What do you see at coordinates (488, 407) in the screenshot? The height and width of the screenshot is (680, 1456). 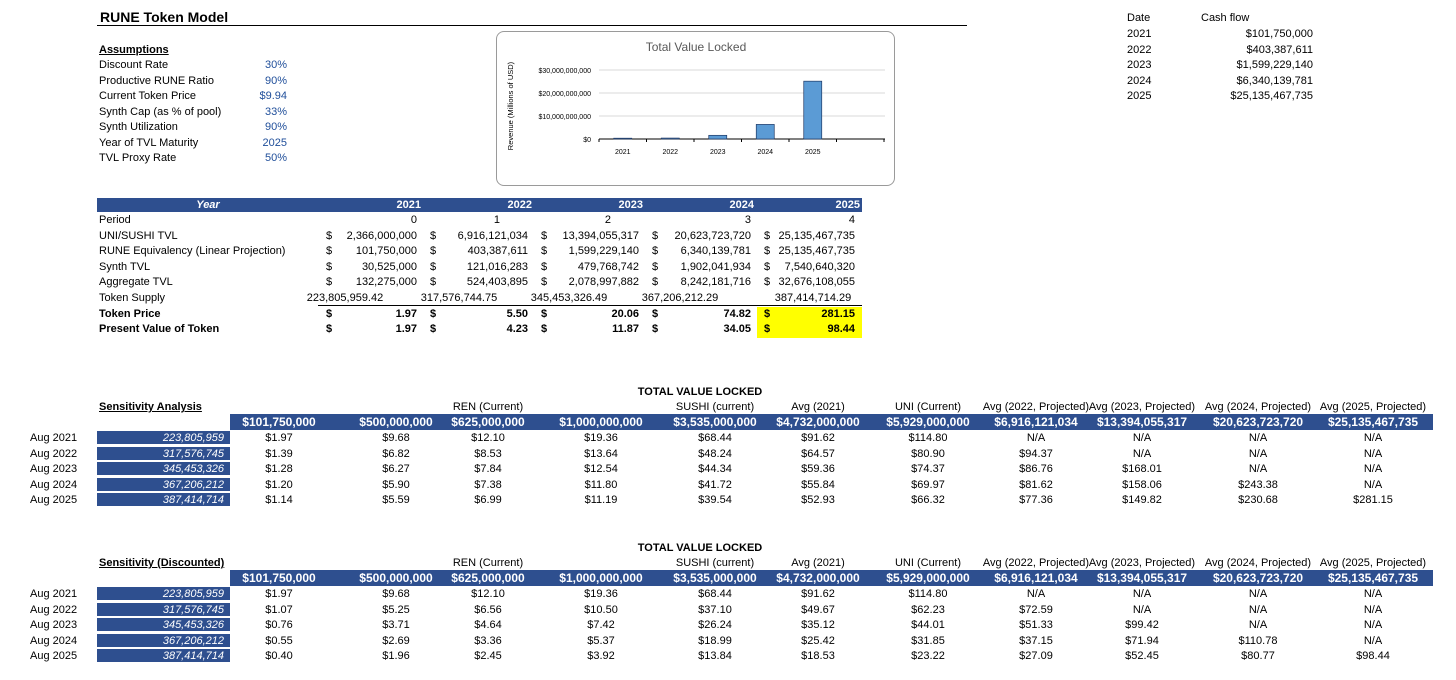 I see `sensitivity-col-label: REN (Current)` at bounding box center [488, 407].